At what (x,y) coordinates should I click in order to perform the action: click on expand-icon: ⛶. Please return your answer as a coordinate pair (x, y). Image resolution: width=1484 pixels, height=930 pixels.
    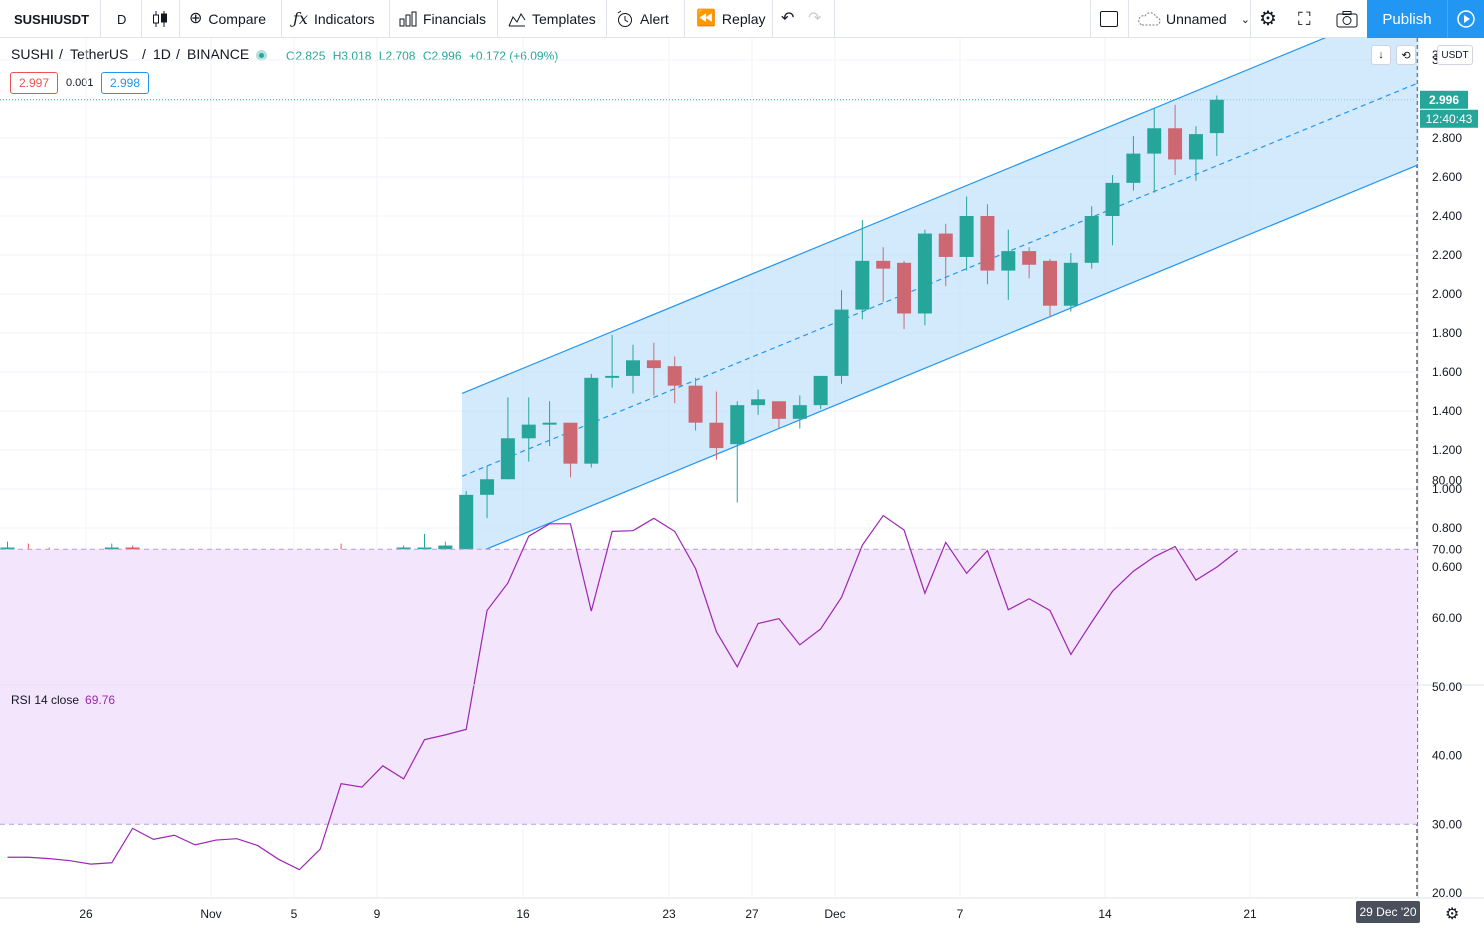
    Looking at the image, I should click on (1304, 19).